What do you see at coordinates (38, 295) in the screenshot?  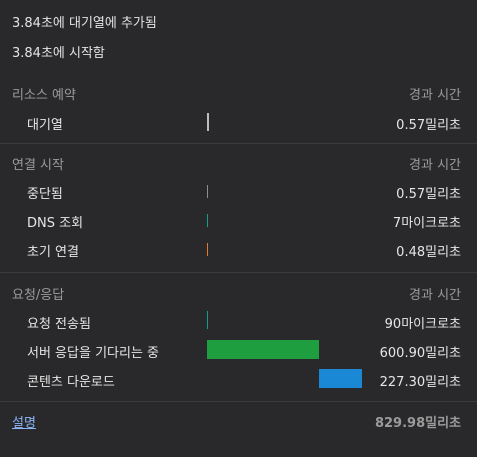 I see `section-request-response-label: 요청/응답` at bounding box center [38, 295].